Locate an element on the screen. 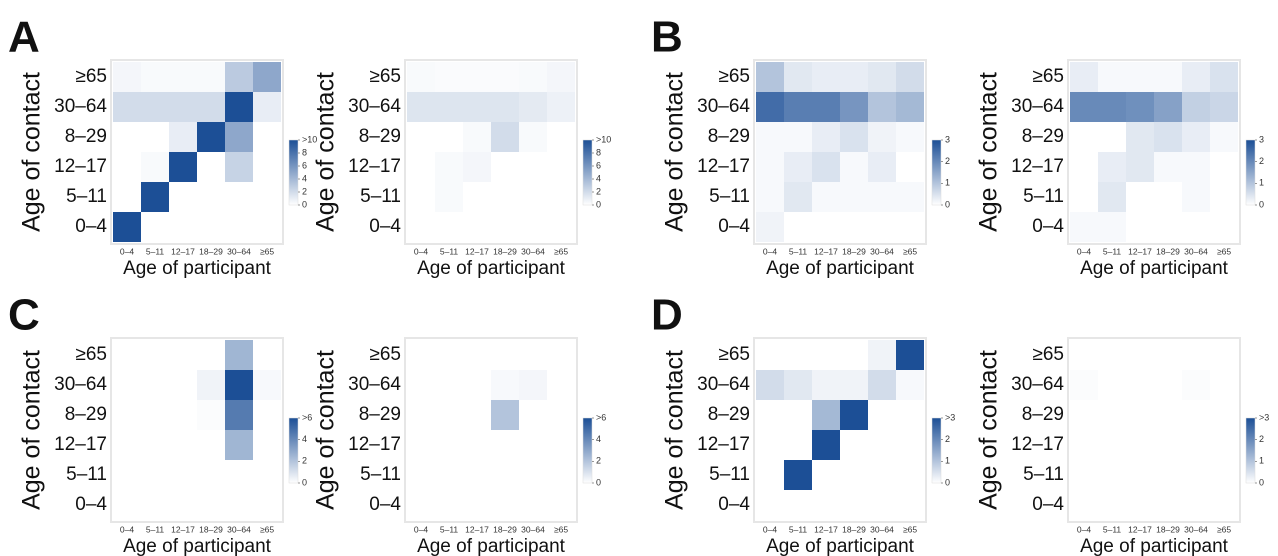 The height and width of the screenshot is (556, 1278). y-tick-label: 30–64 is located at coordinates (723, 106).